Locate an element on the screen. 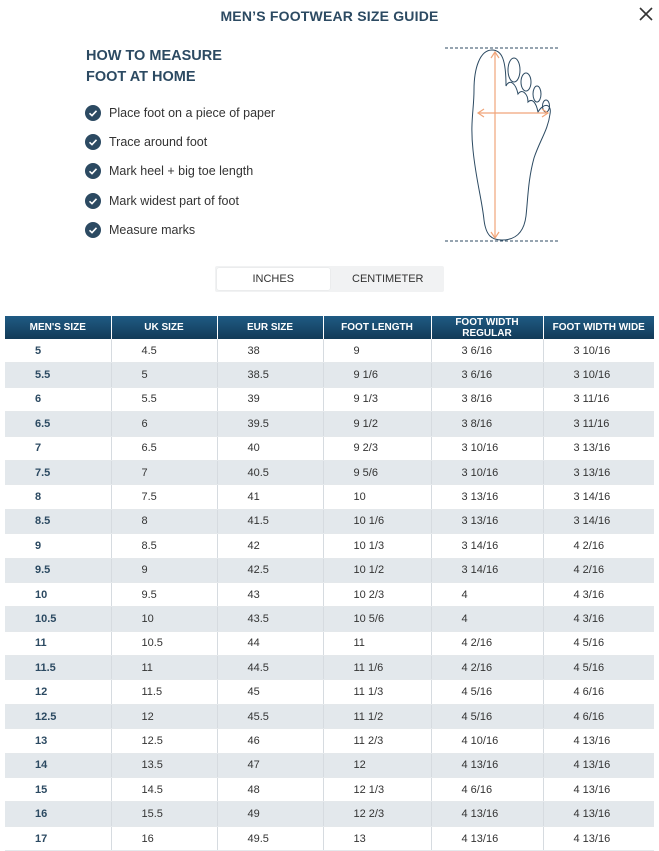 Image resolution: width=659 pixels, height=851 pixels. table-cell: 5 is located at coordinates (164, 375).